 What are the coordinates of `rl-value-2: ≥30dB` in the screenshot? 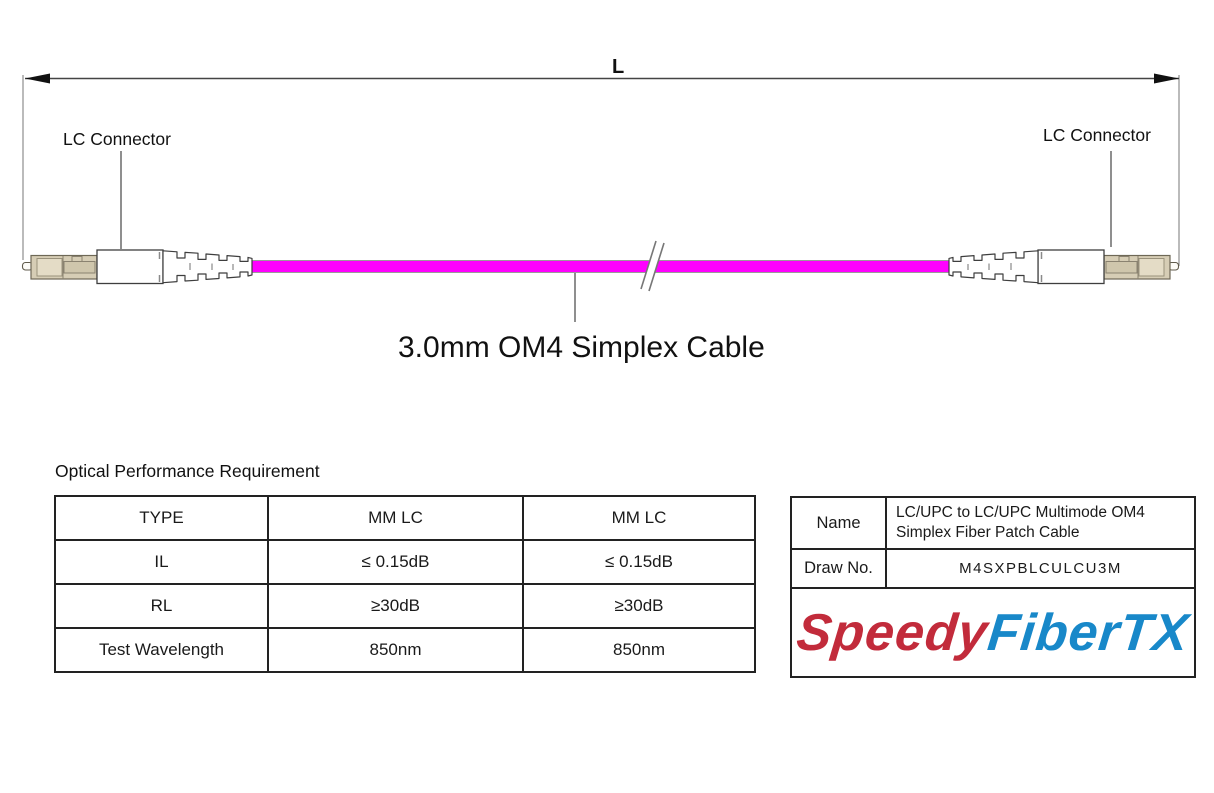 It's located at (639, 606).